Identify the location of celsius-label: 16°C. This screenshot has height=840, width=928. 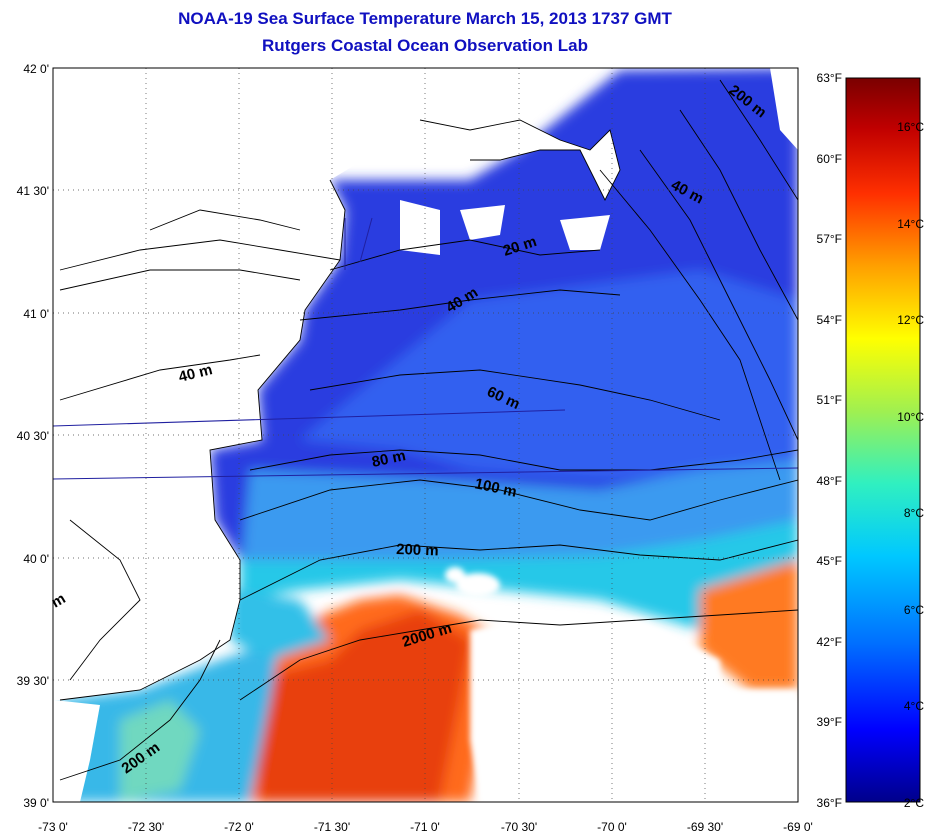
(910, 127).